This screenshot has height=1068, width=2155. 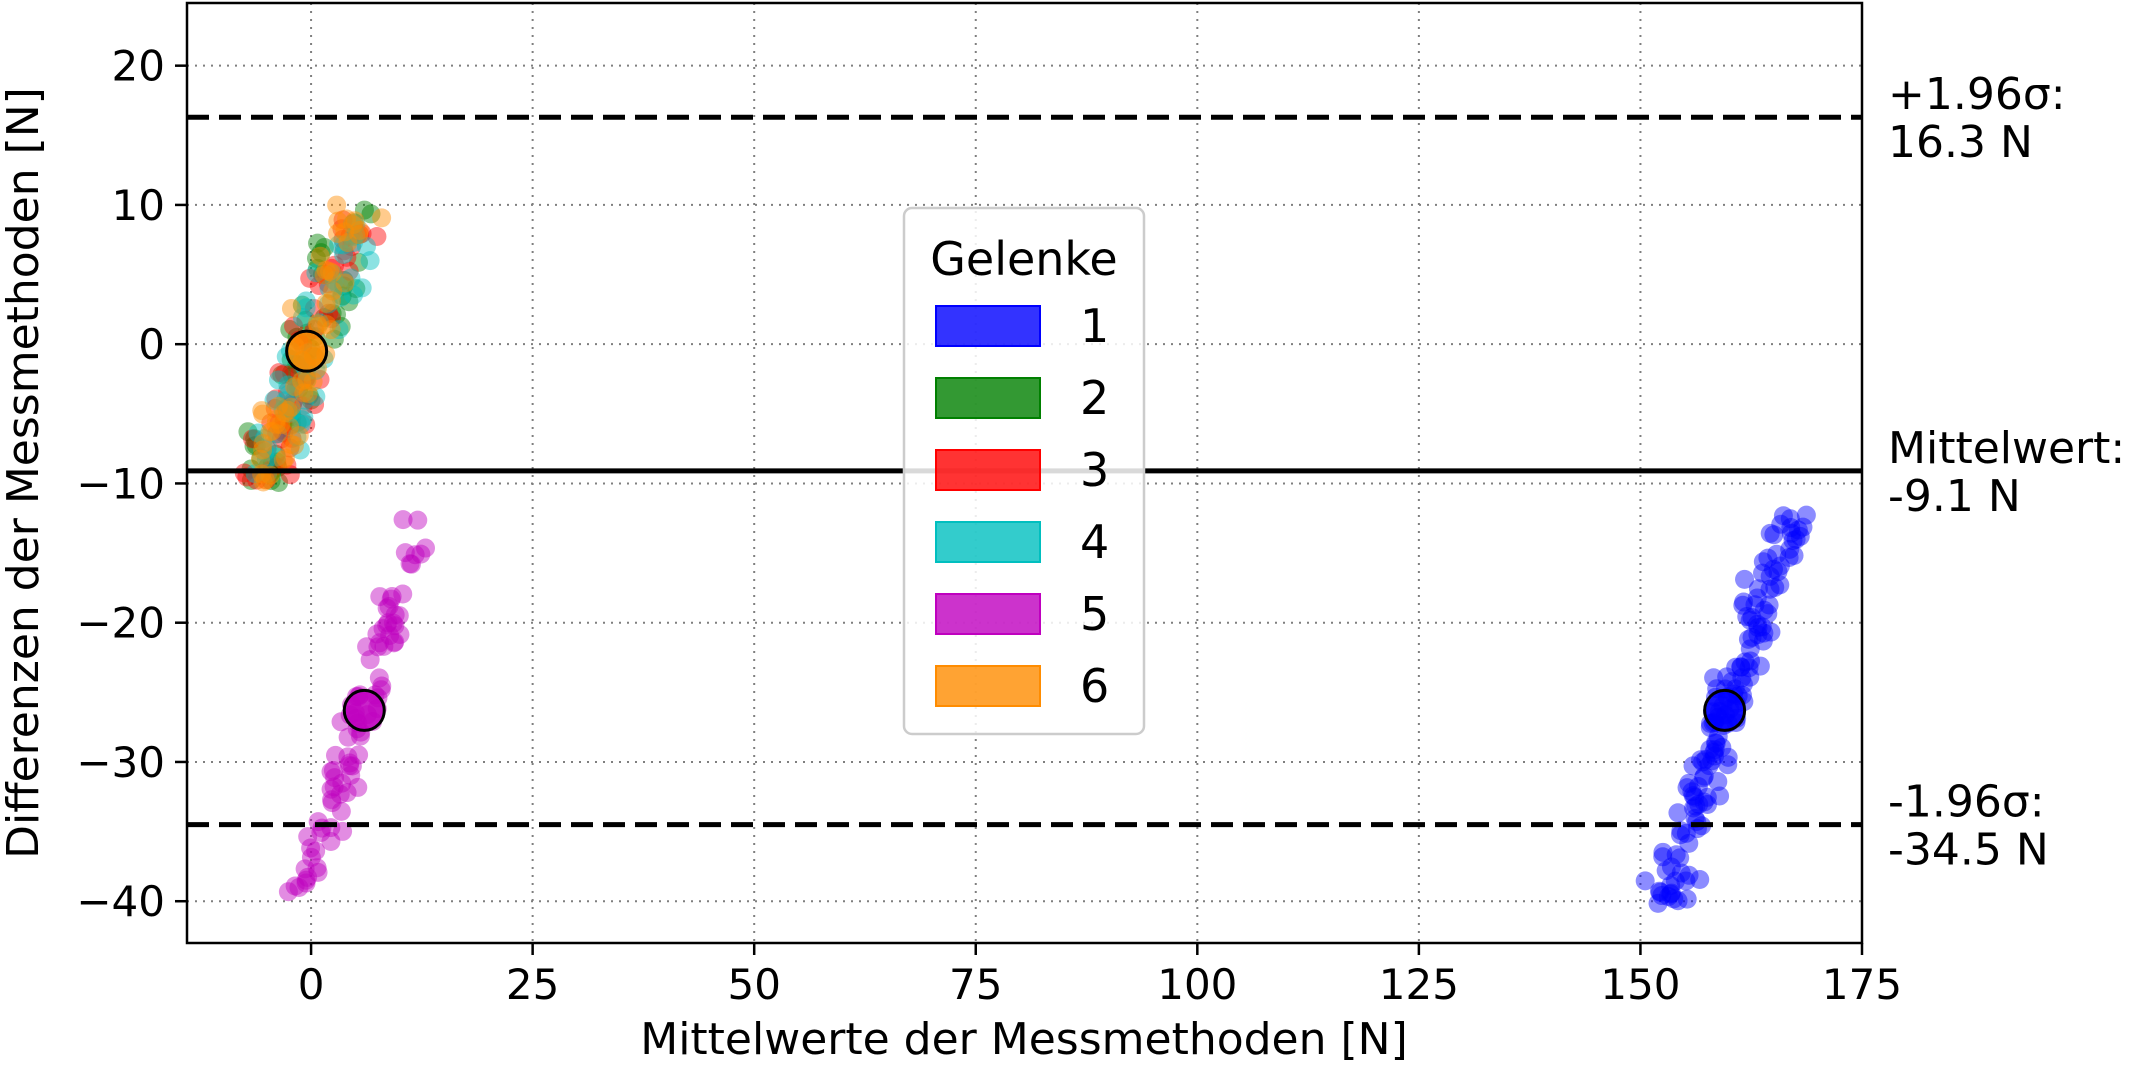 What do you see at coordinates (1094, 326) in the screenshot?
I see `legend-label-1: 1` at bounding box center [1094, 326].